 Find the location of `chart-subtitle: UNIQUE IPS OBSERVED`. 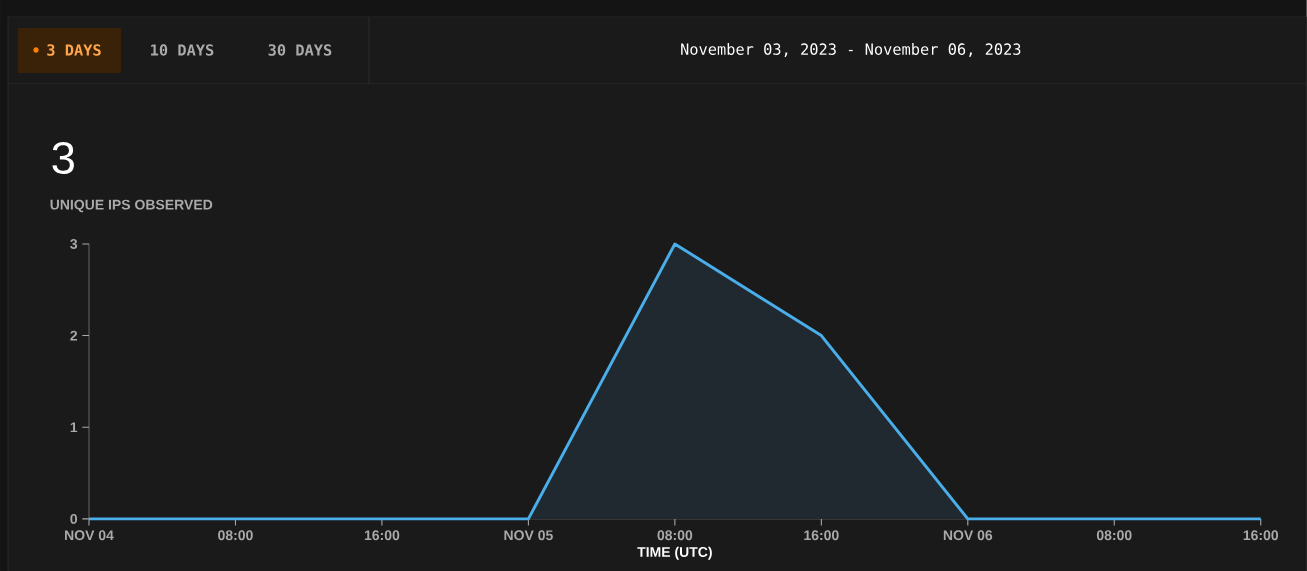

chart-subtitle: UNIQUE IPS OBSERVED is located at coordinates (131, 206).